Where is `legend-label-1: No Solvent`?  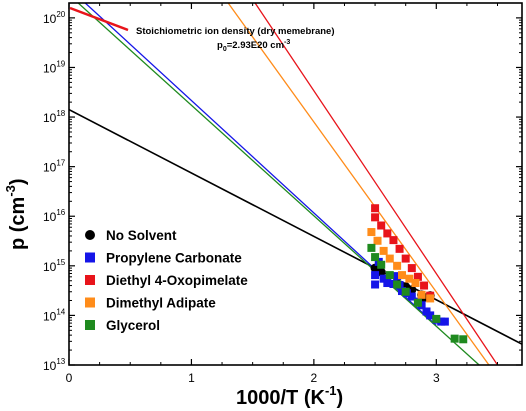
legend-label-1: No Solvent is located at coordinates (141, 235).